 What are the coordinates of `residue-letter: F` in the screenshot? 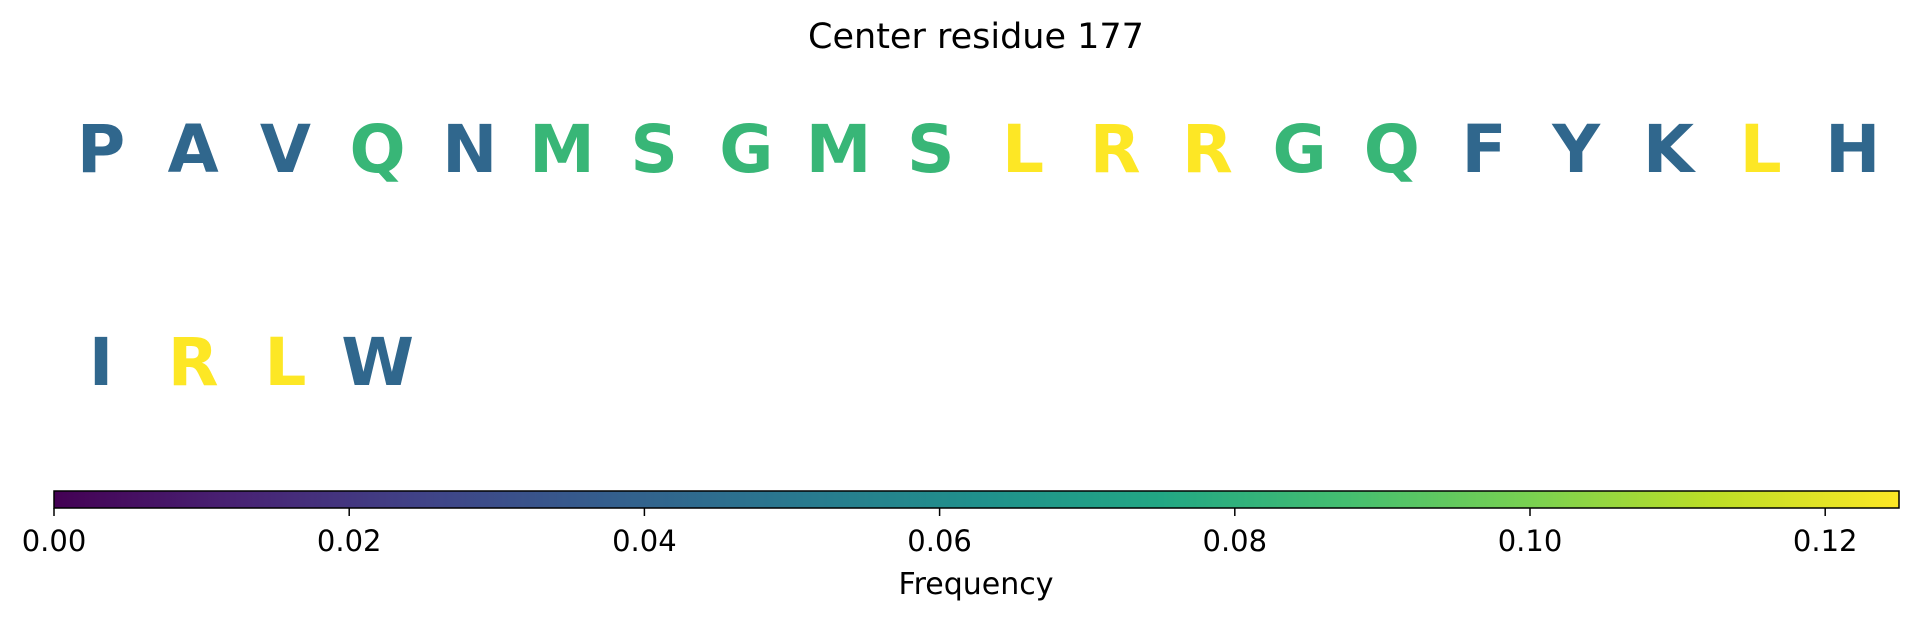 It's located at (1483, 149).